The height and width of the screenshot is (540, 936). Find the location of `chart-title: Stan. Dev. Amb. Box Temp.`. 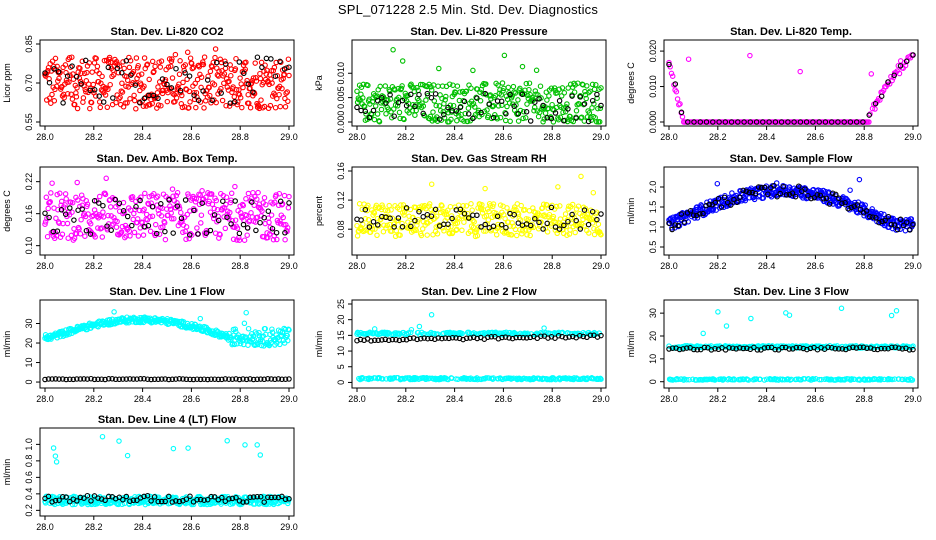

chart-title: Stan. Dev. Amb. Box Temp. is located at coordinates (167, 159).